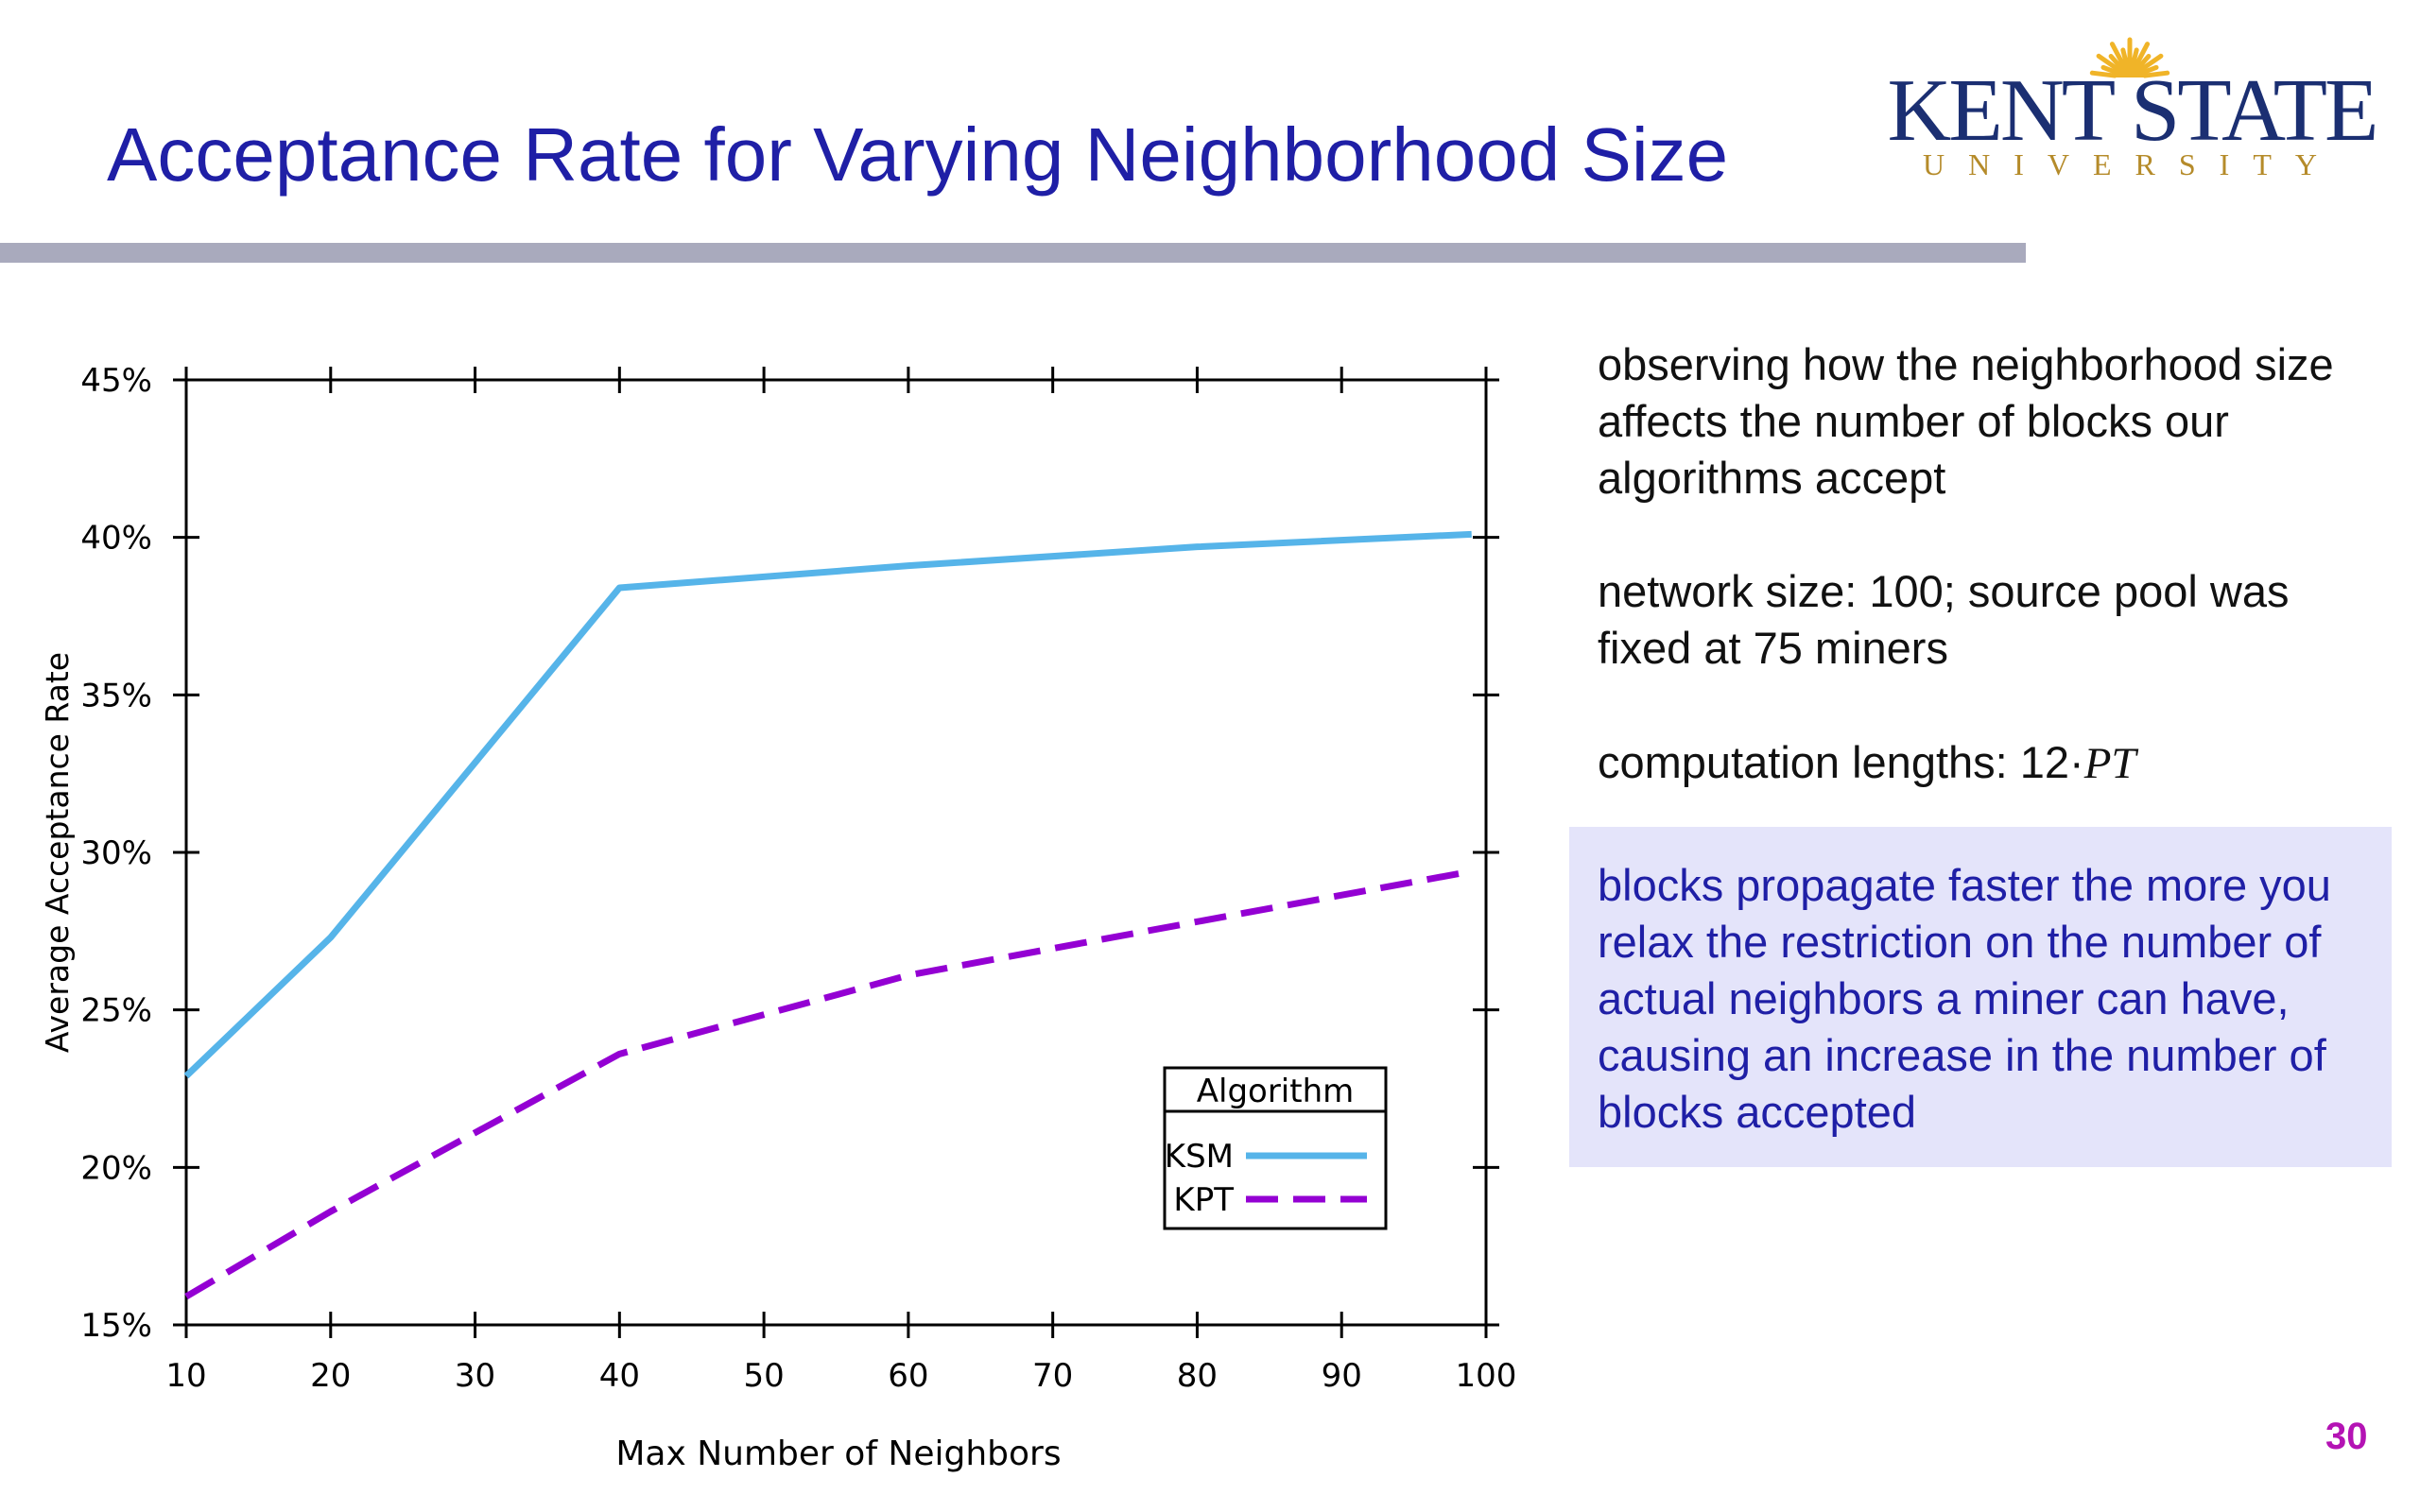  I want to click on chart-legend: Algorithm KSM KPT, so click(1275, 1148).